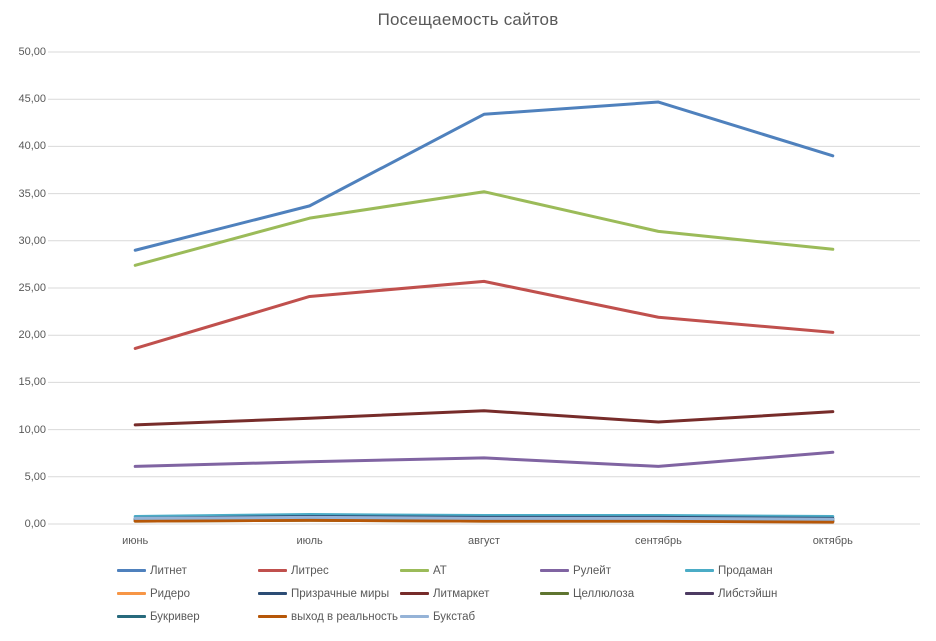  I want to click on y-axis-tick-label: 15,00, so click(32, 382).